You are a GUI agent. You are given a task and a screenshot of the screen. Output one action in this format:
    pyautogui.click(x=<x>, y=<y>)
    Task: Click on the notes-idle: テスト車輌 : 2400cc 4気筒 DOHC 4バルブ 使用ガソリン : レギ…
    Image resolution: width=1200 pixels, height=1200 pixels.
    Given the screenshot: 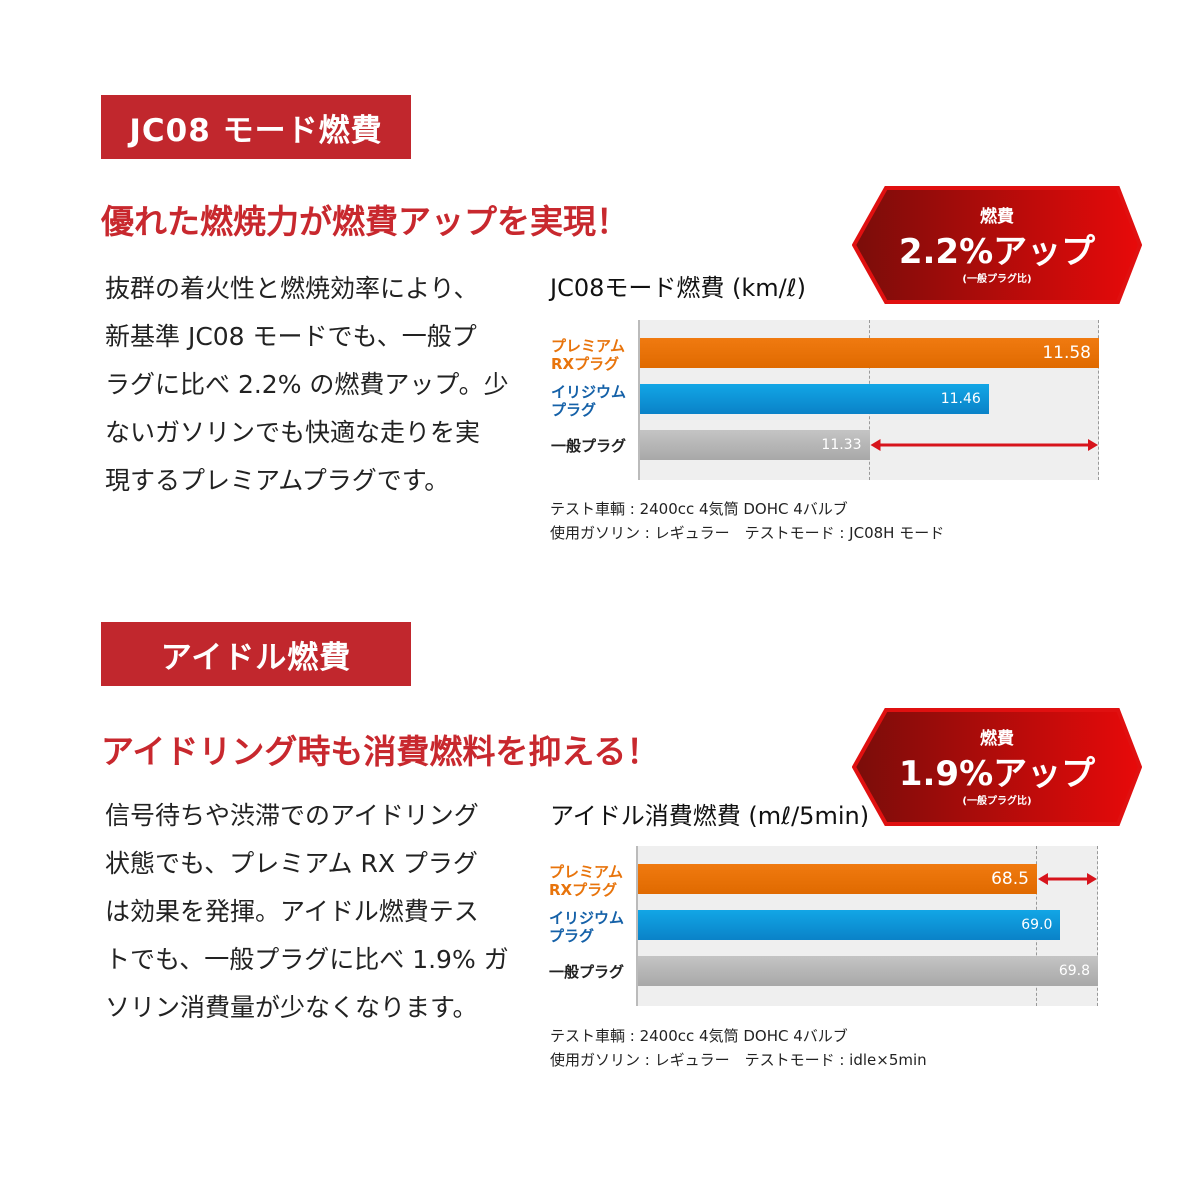 What is the action you would take?
    pyautogui.click(x=738, y=1048)
    